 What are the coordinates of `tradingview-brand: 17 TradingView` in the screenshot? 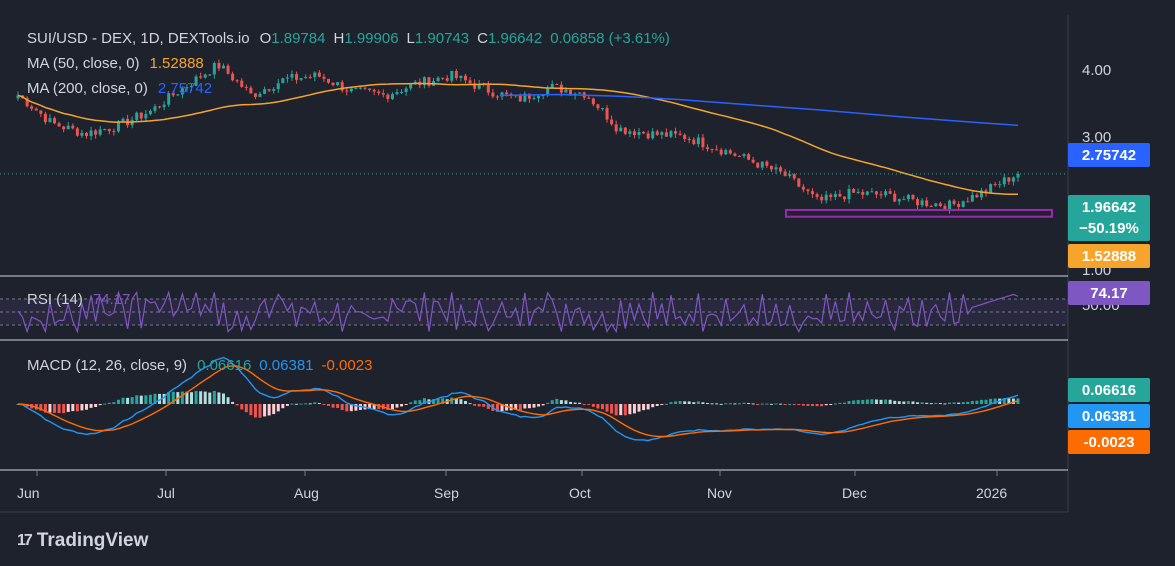 It's located at (82, 541).